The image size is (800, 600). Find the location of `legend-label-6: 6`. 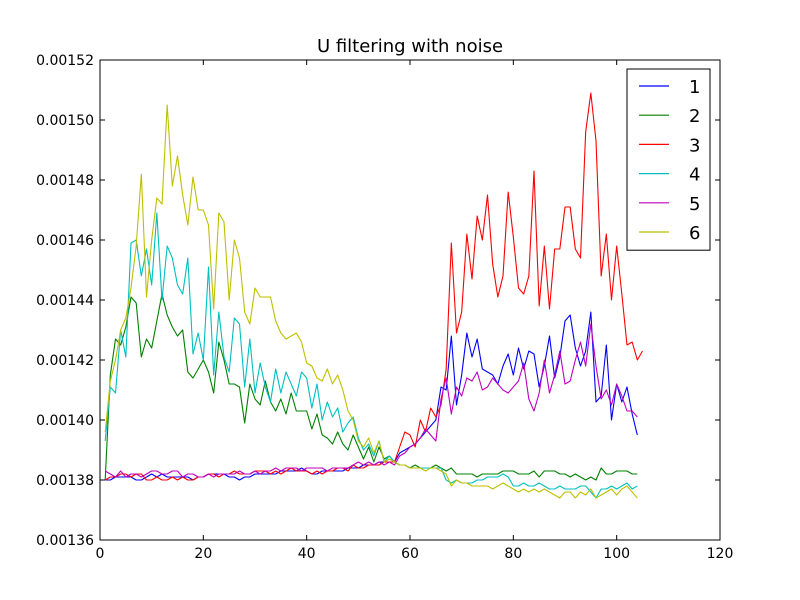

legend-label-6: 6 is located at coordinates (694, 233).